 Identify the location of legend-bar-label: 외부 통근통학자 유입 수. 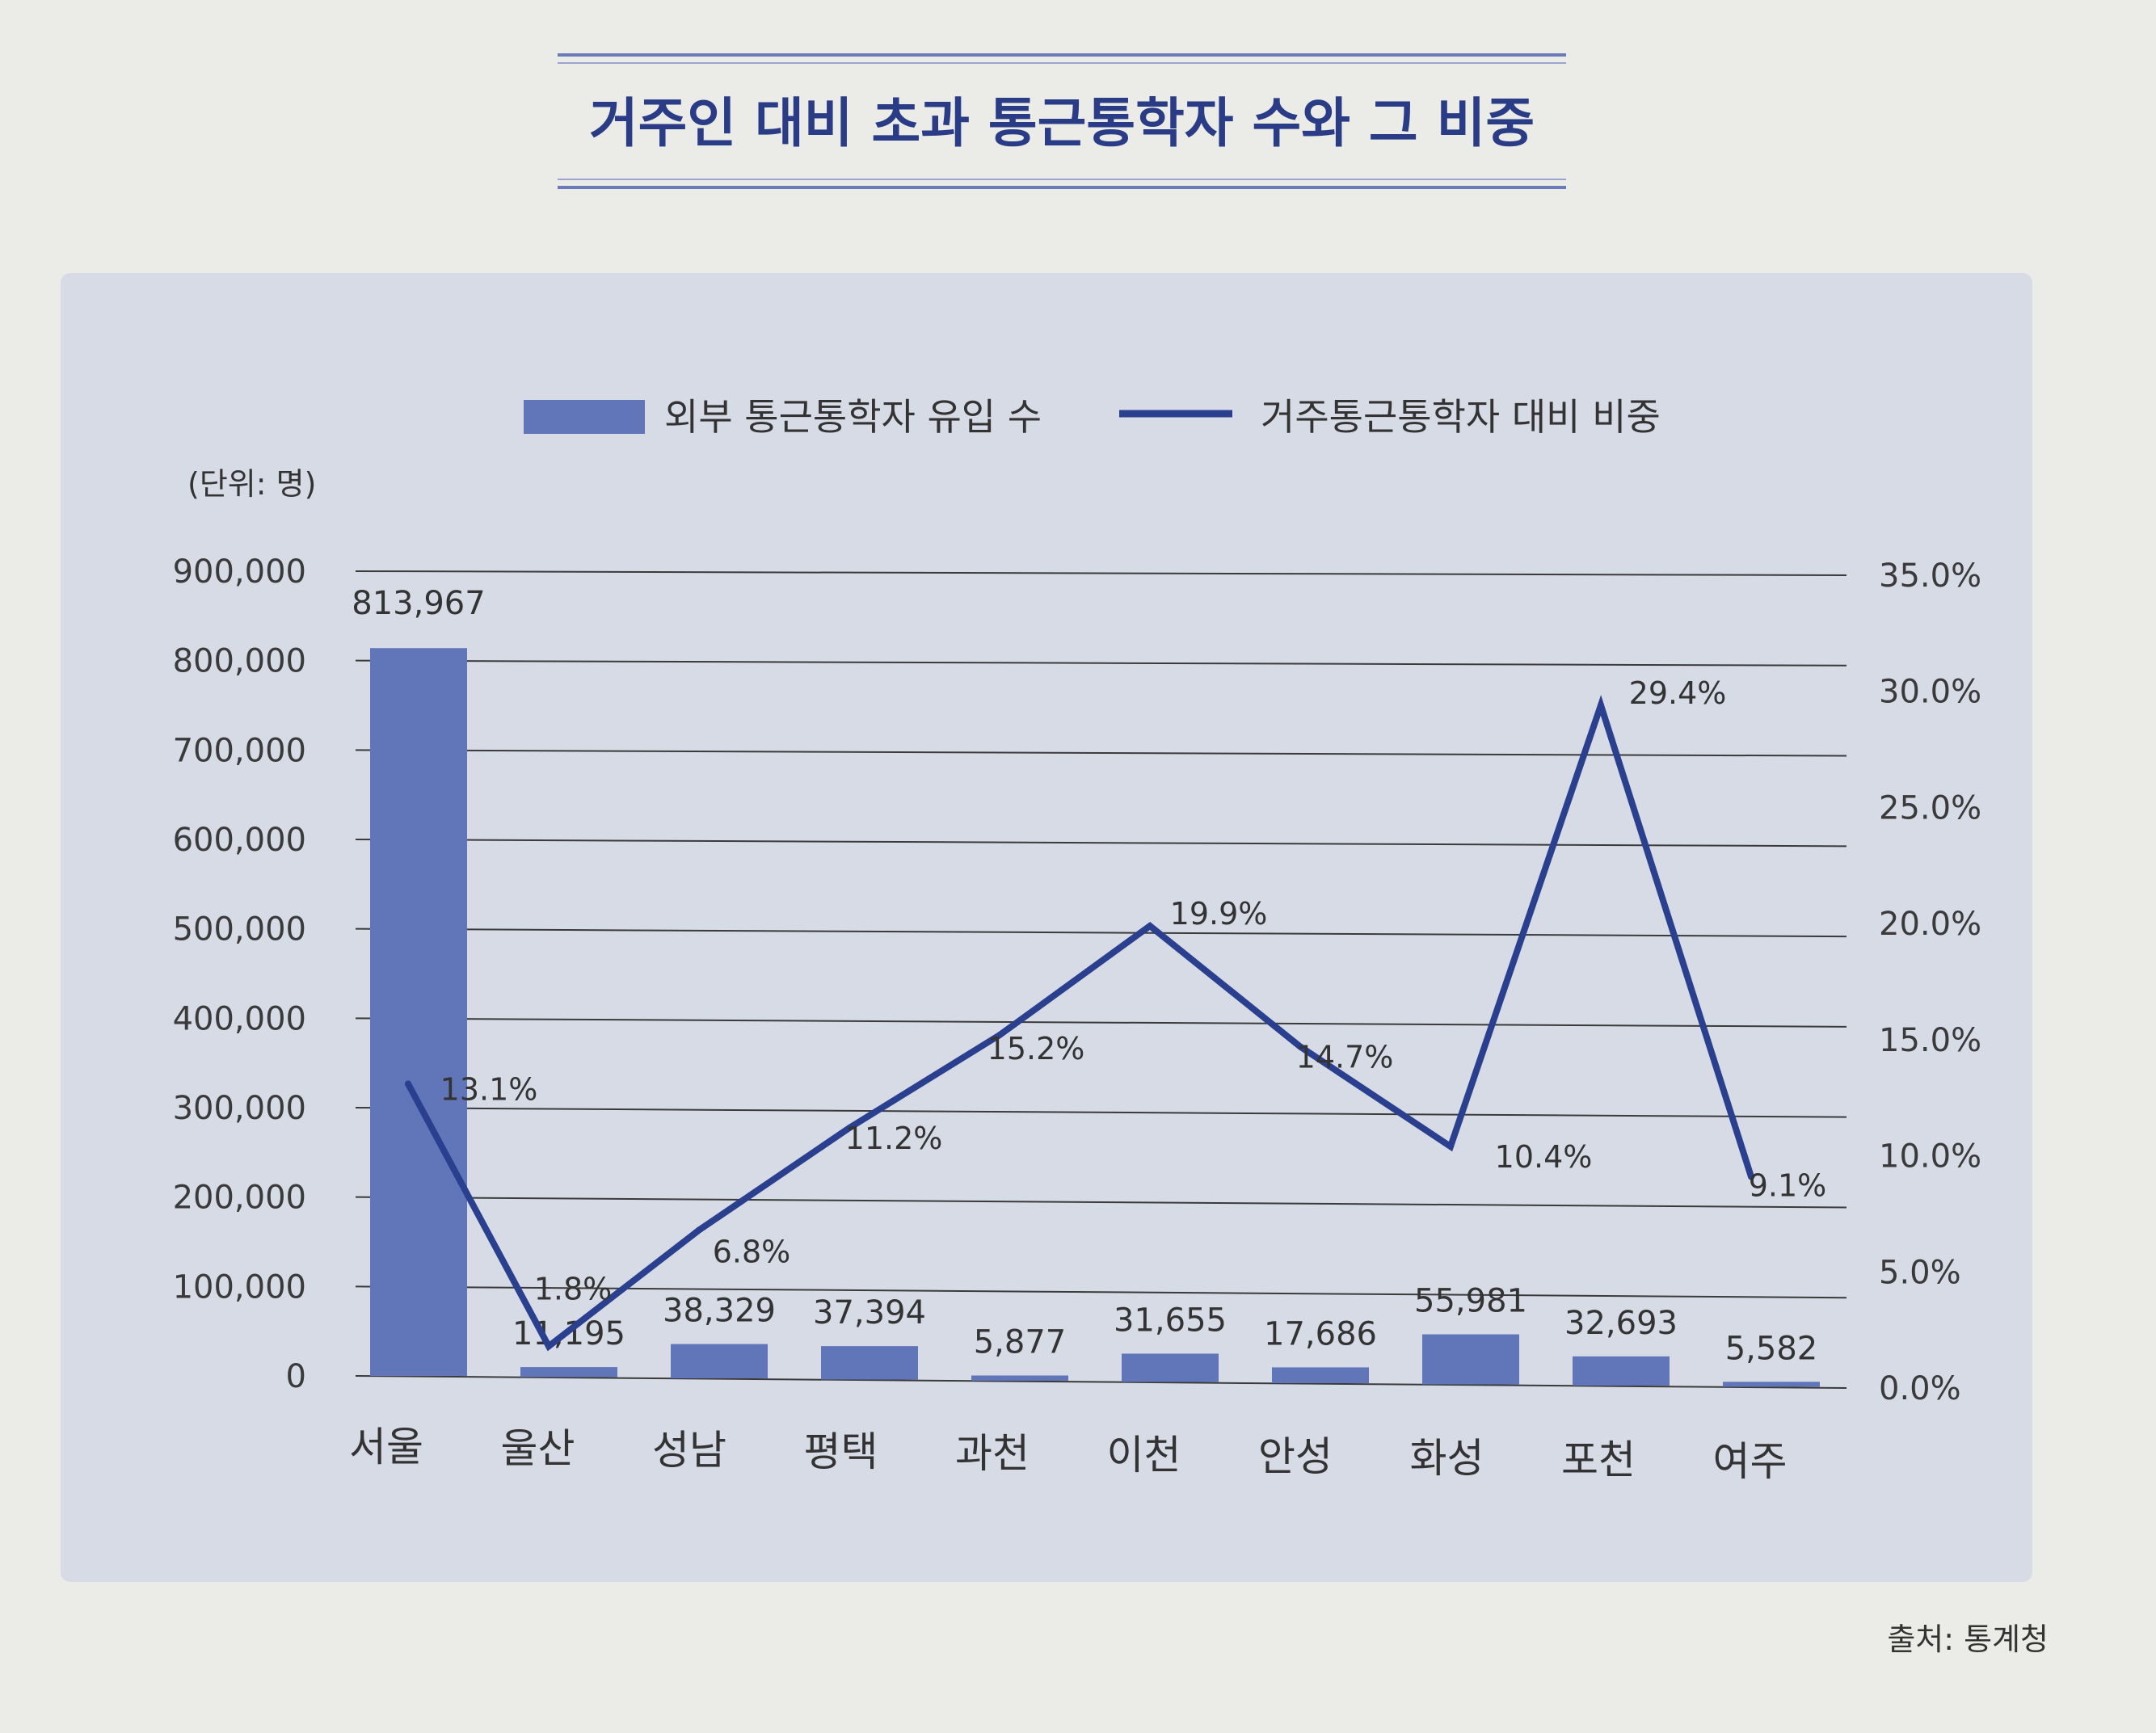
(853, 417).